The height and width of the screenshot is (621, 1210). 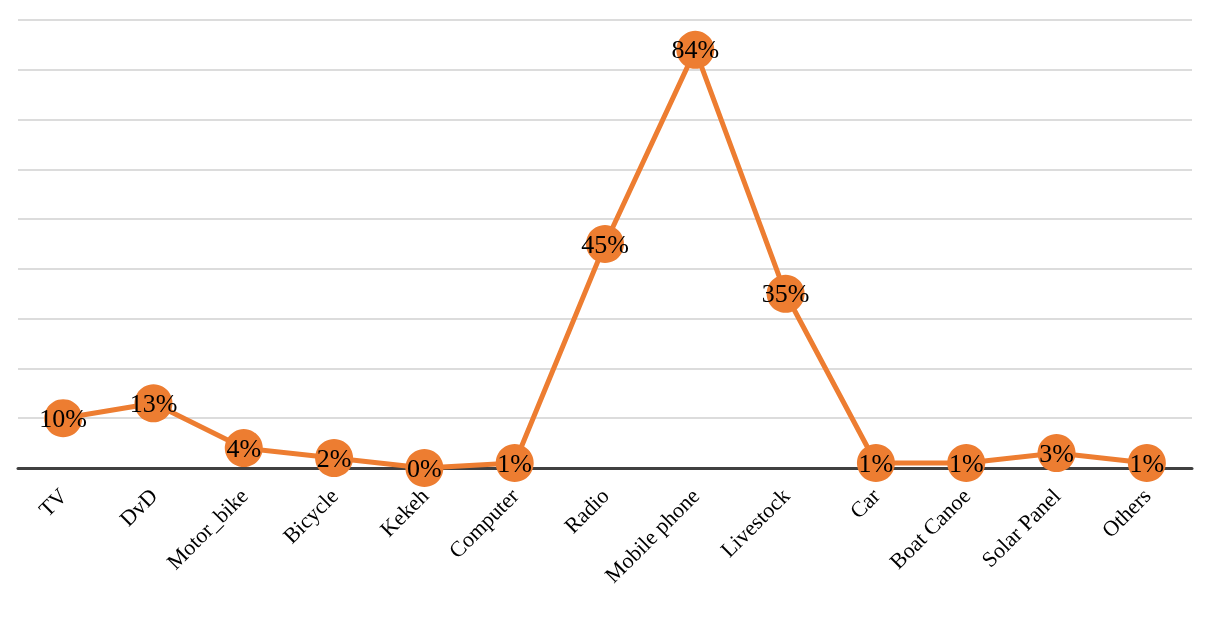 What do you see at coordinates (334, 458) in the screenshot?
I see `data-label: 2%` at bounding box center [334, 458].